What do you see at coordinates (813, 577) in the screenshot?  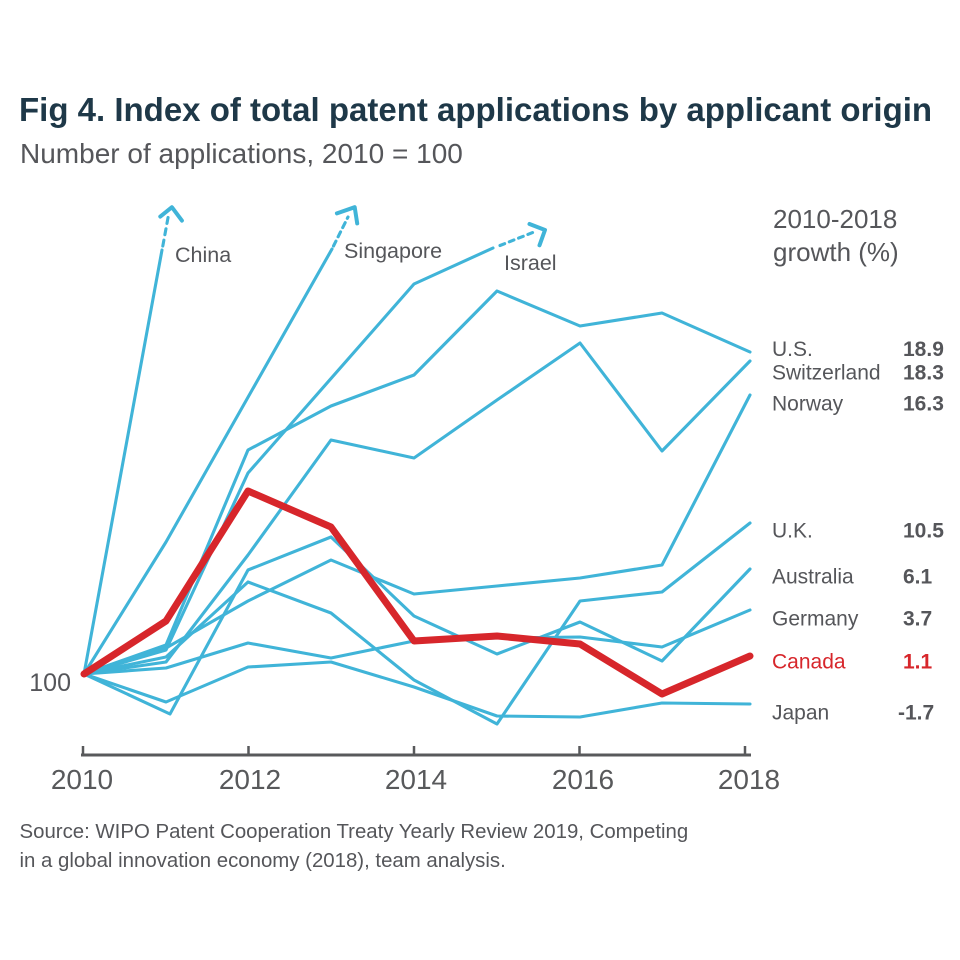 I see `svg-text: Australia` at bounding box center [813, 577].